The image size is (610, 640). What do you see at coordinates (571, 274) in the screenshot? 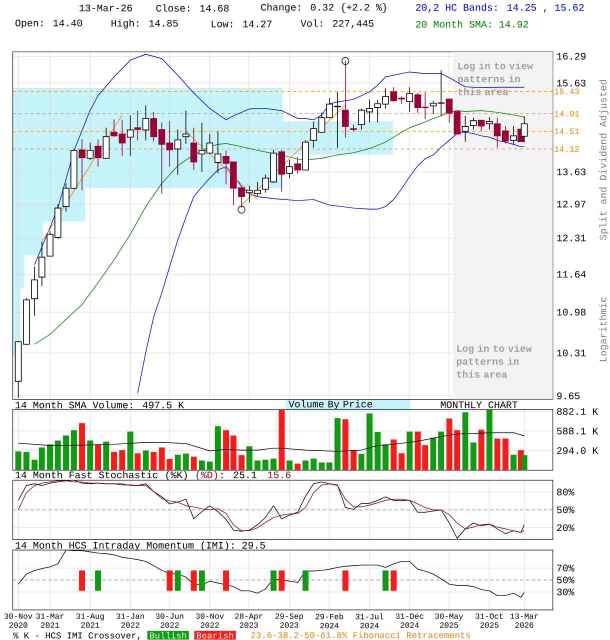
I see `y-tick-label: 11.64` at bounding box center [571, 274].